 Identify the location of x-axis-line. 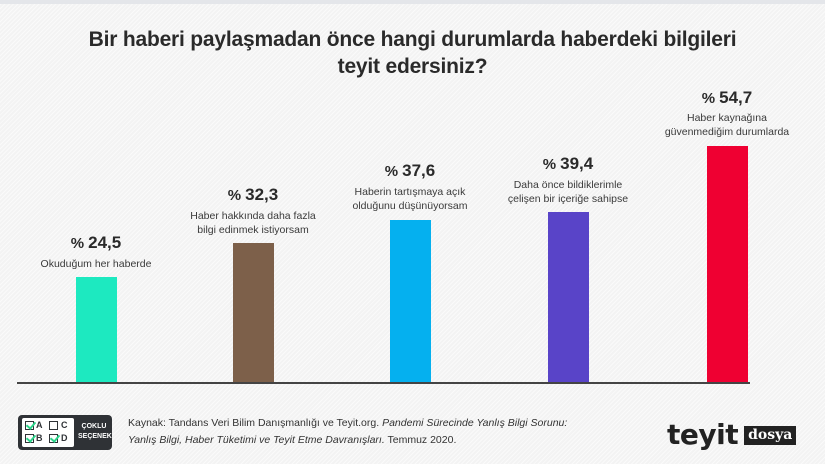
(383, 383).